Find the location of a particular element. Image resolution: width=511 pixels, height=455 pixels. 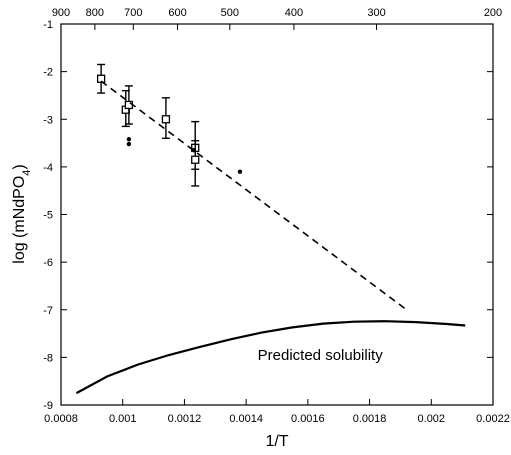

top-tick-label: 500 is located at coordinates (230, 13).